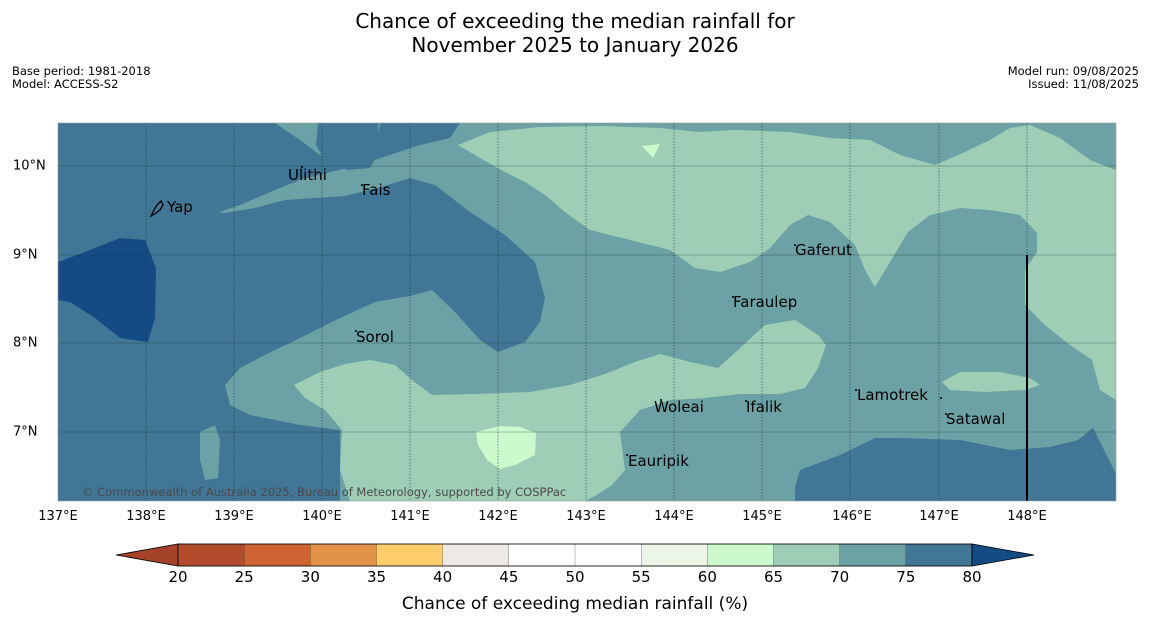  Describe the element at coordinates (575, 604) in the screenshot. I see `colorbar-label: Chance of exceeding median rainfall (%)` at that location.